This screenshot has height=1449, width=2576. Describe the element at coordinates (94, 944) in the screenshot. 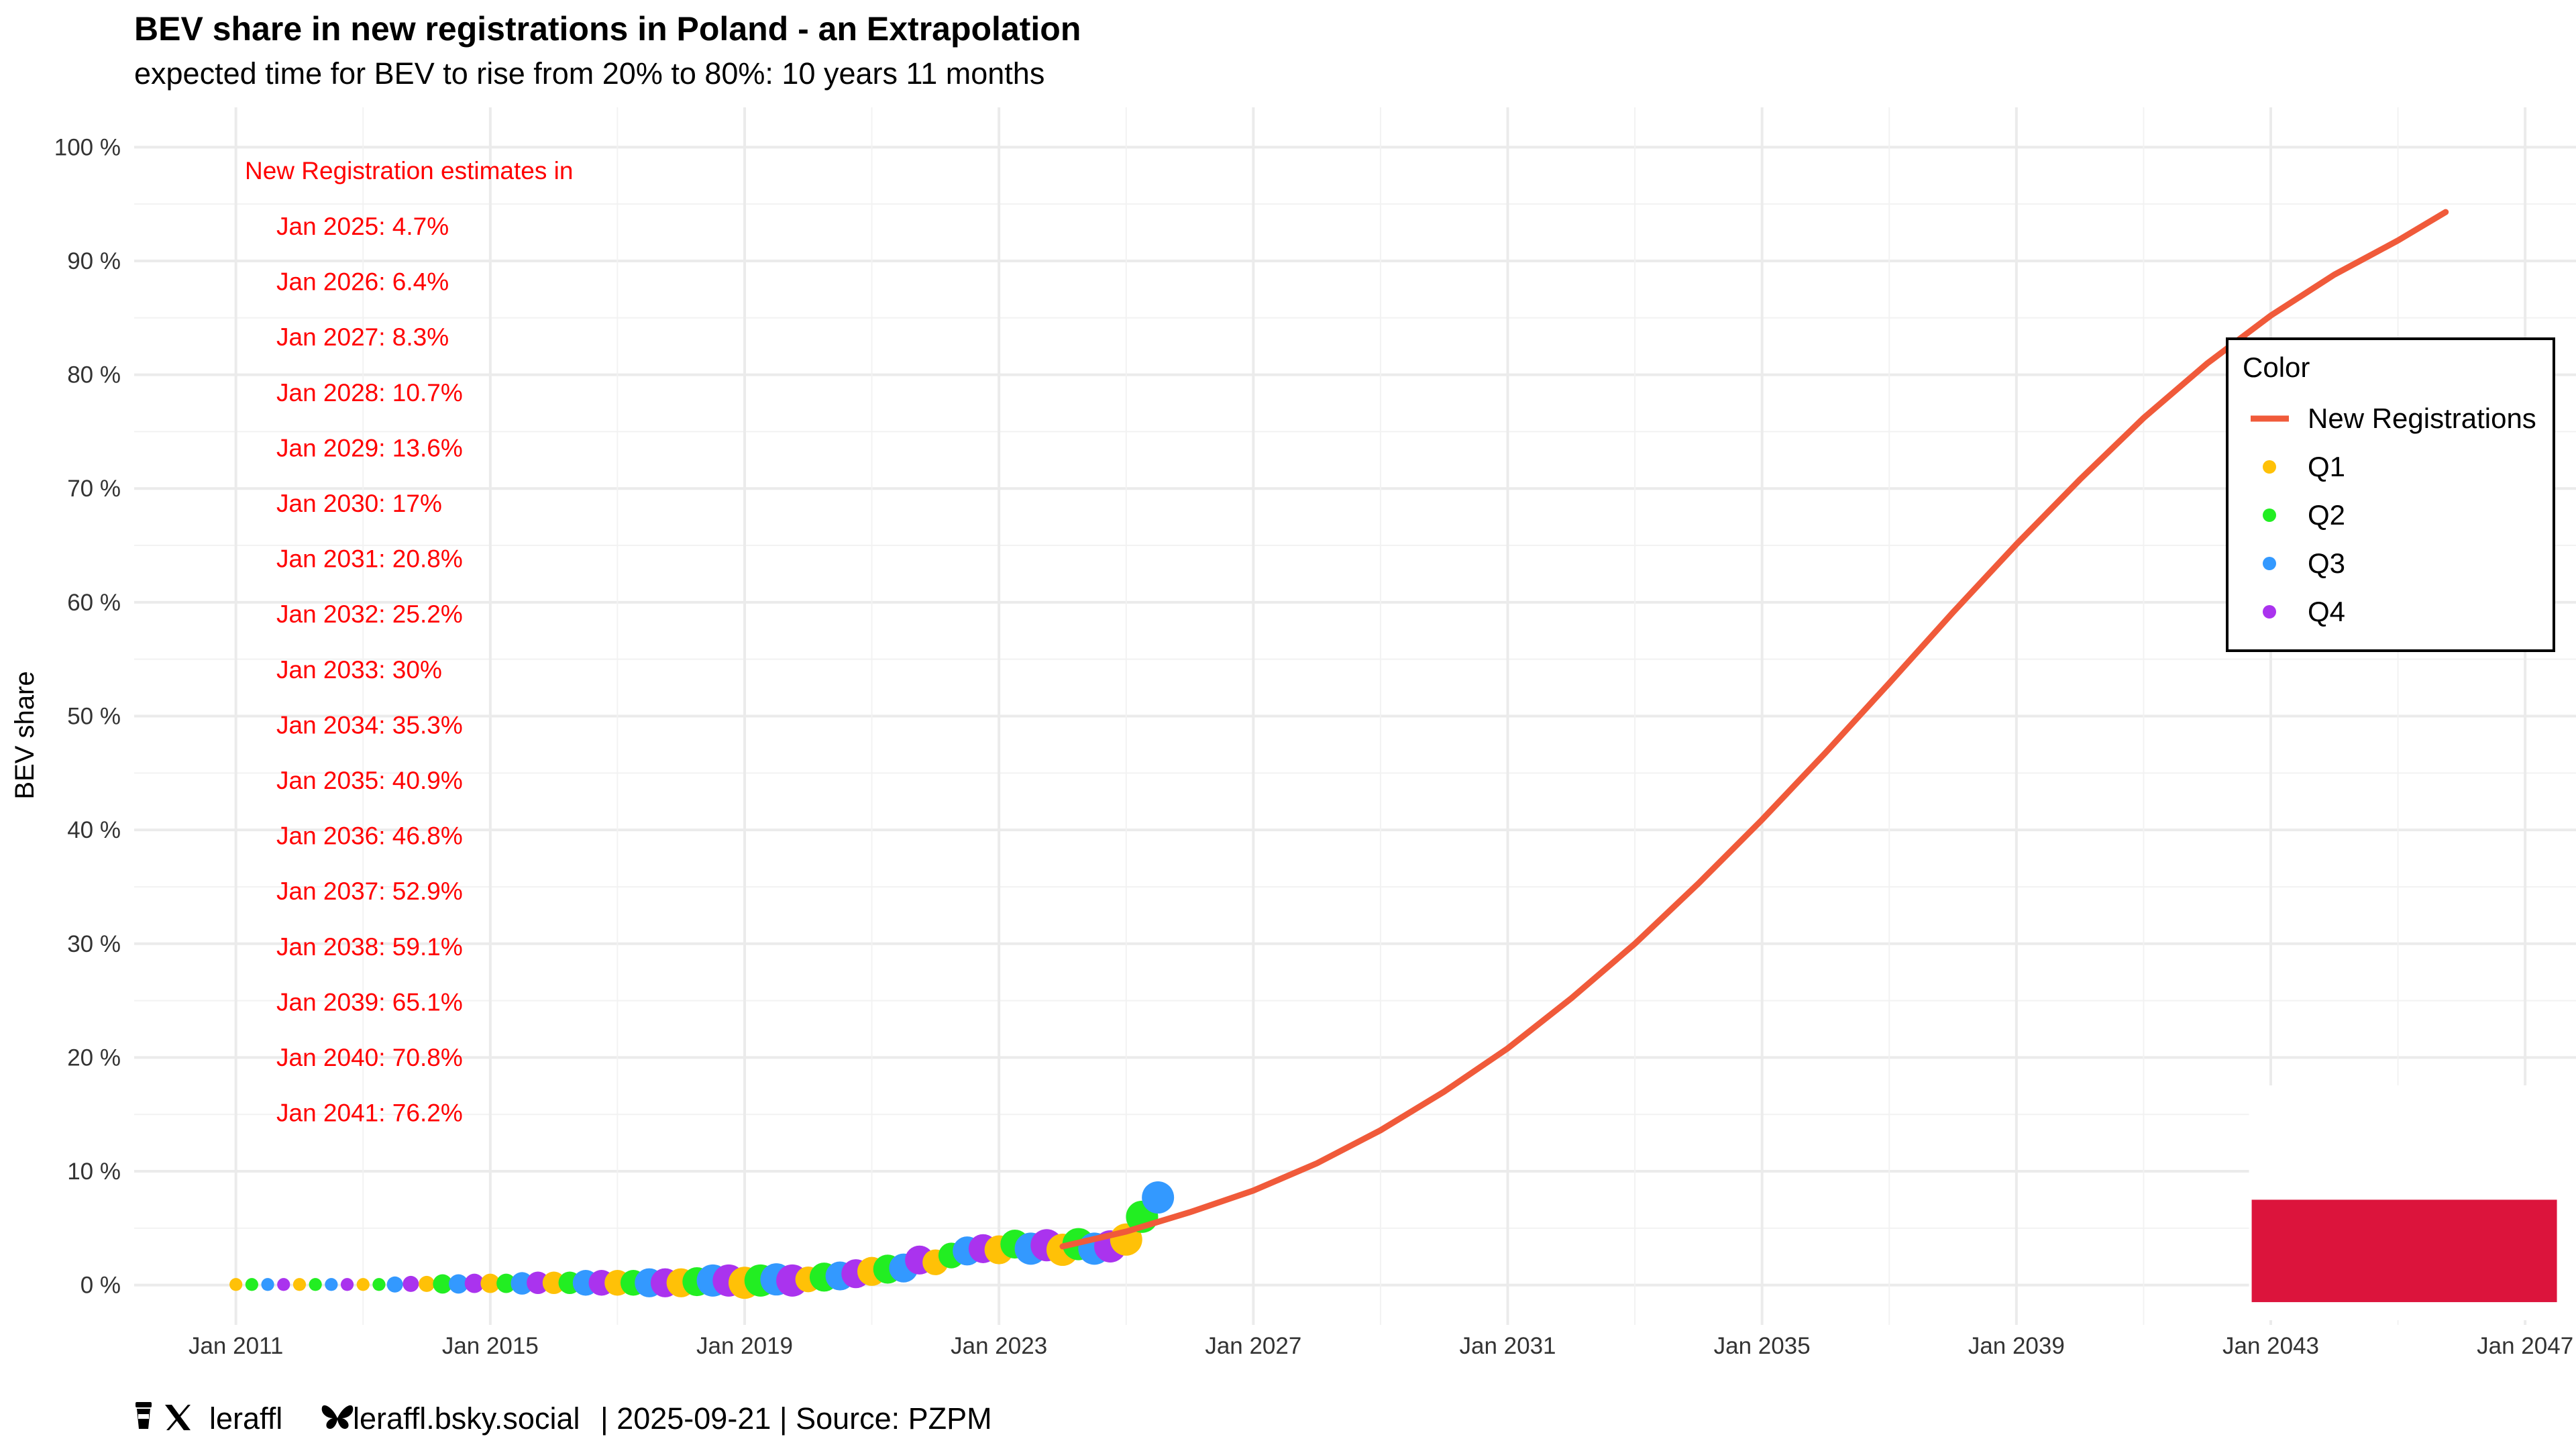

I see `y-tick-label: 30 %` at that location.